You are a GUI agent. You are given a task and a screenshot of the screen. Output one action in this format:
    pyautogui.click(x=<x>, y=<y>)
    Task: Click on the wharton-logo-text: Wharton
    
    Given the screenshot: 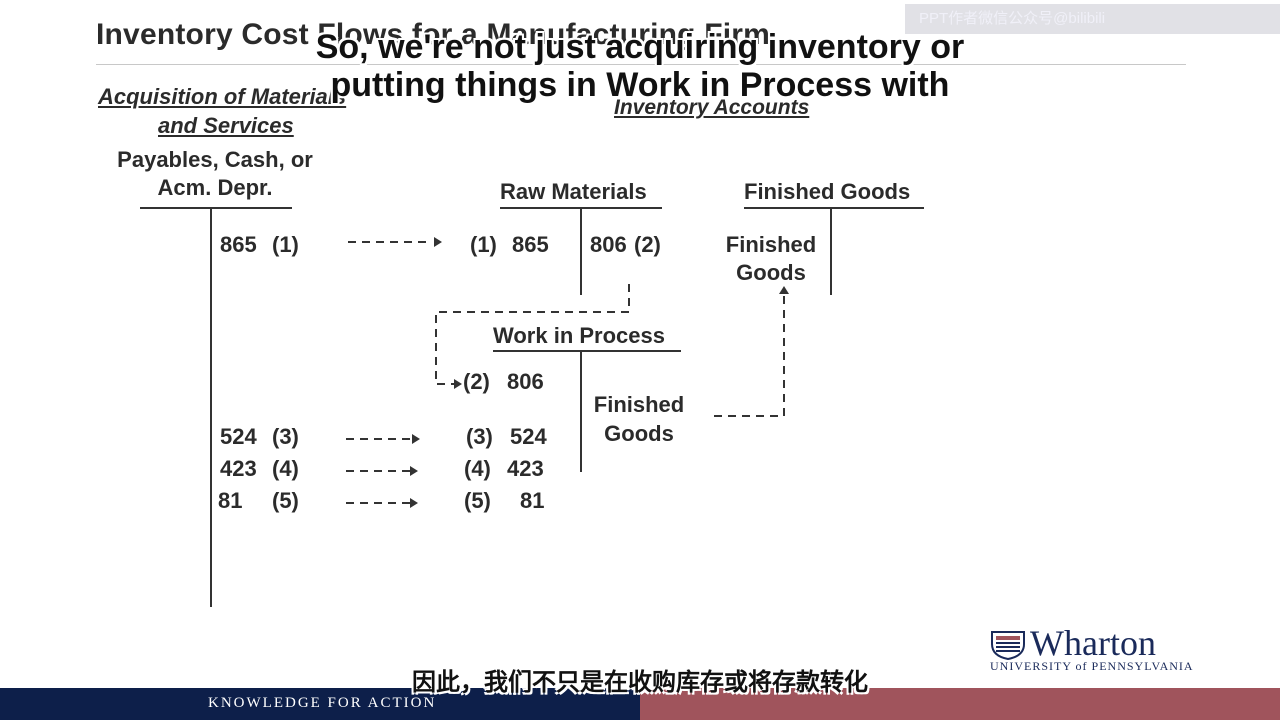 What is the action you would take?
    pyautogui.click(x=1093, y=643)
    